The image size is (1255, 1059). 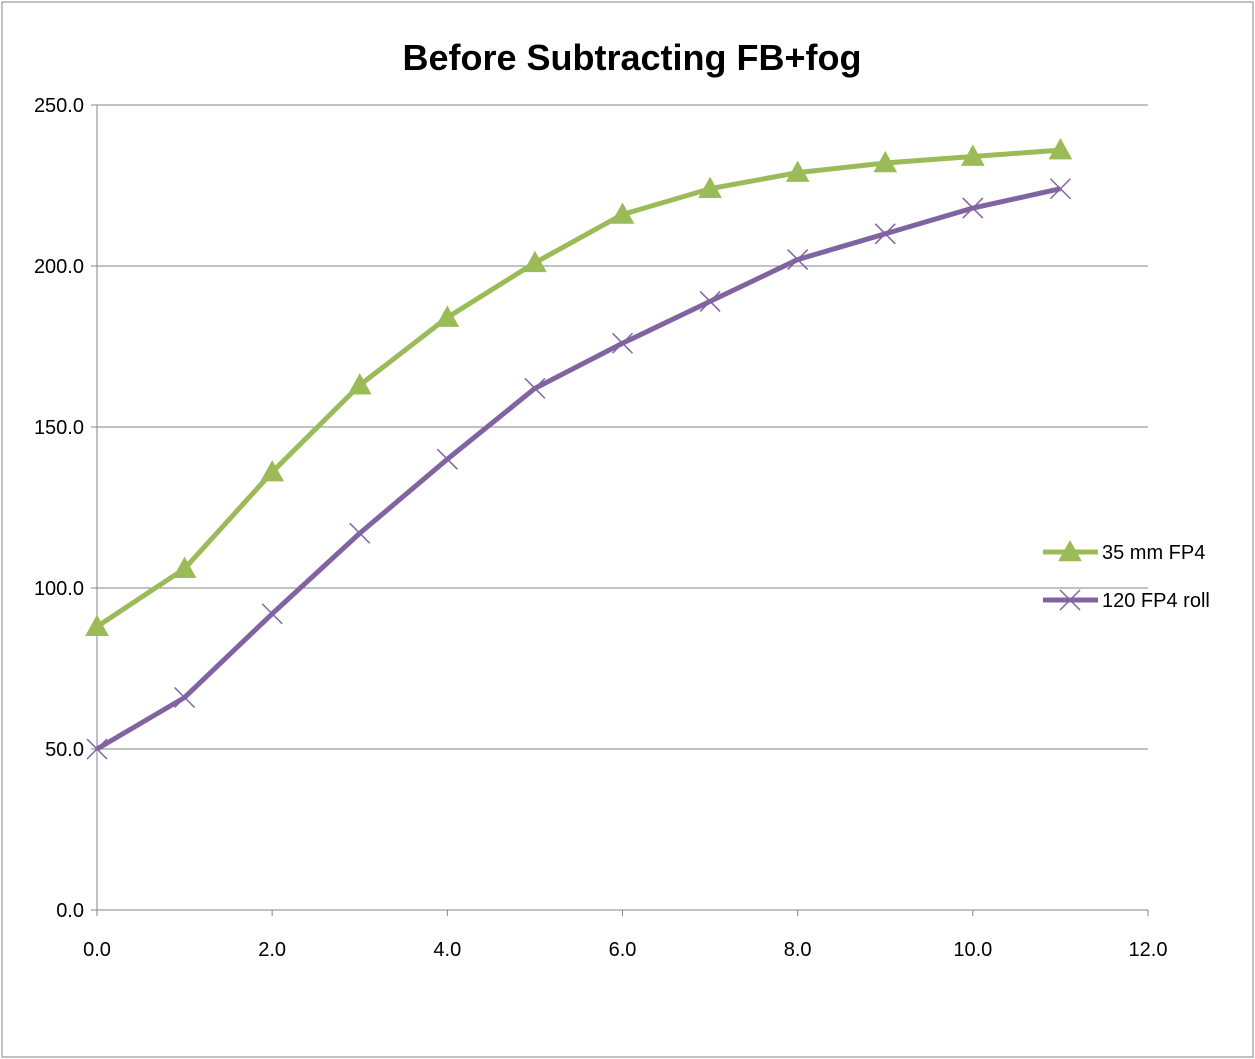 What do you see at coordinates (631, 57) in the screenshot?
I see `chart-title: Before Subtracting FB+fog` at bounding box center [631, 57].